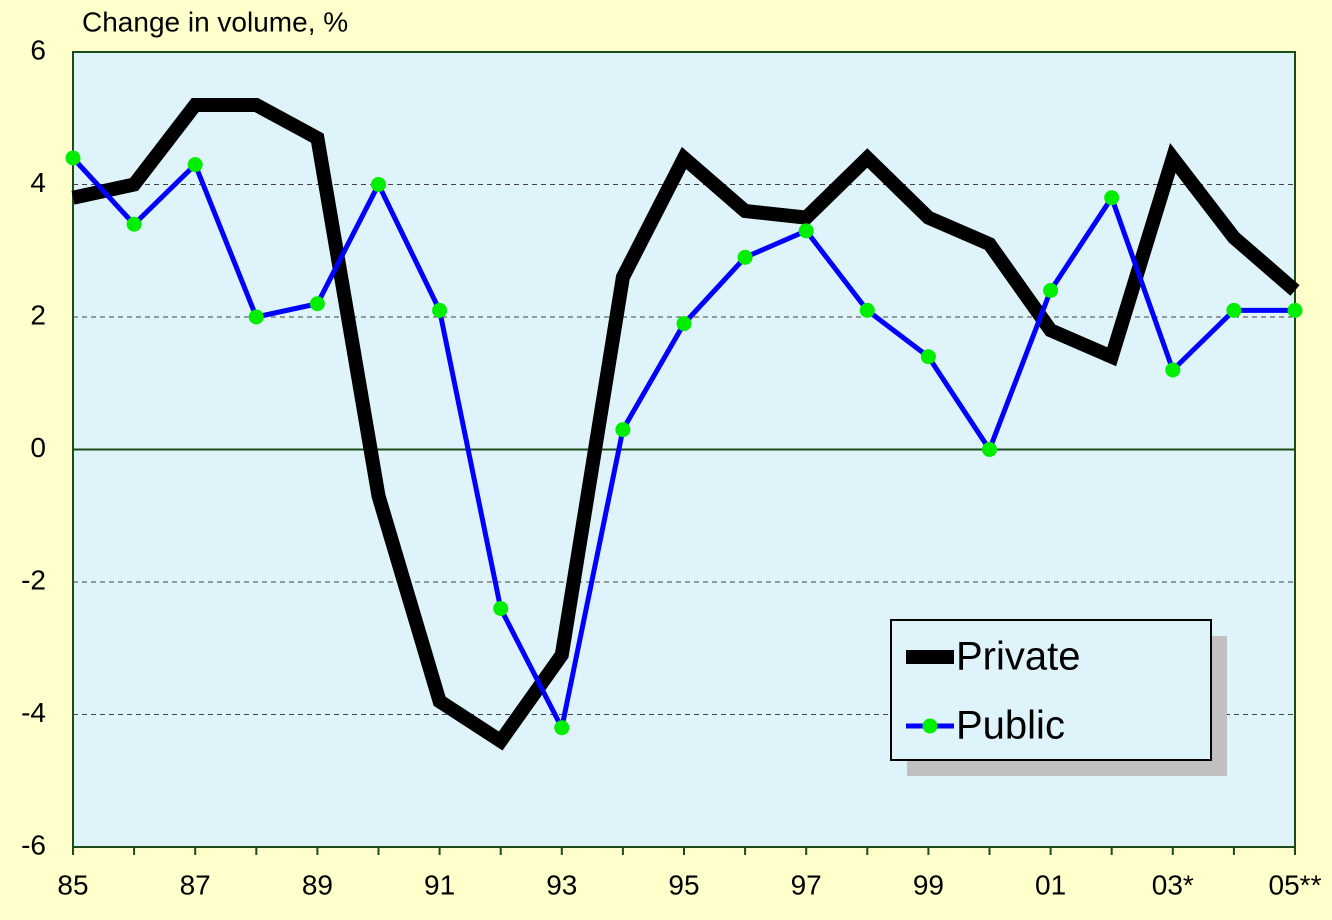  Describe the element at coordinates (1173, 884) in the screenshot. I see `x-tick-label: 03*` at that location.